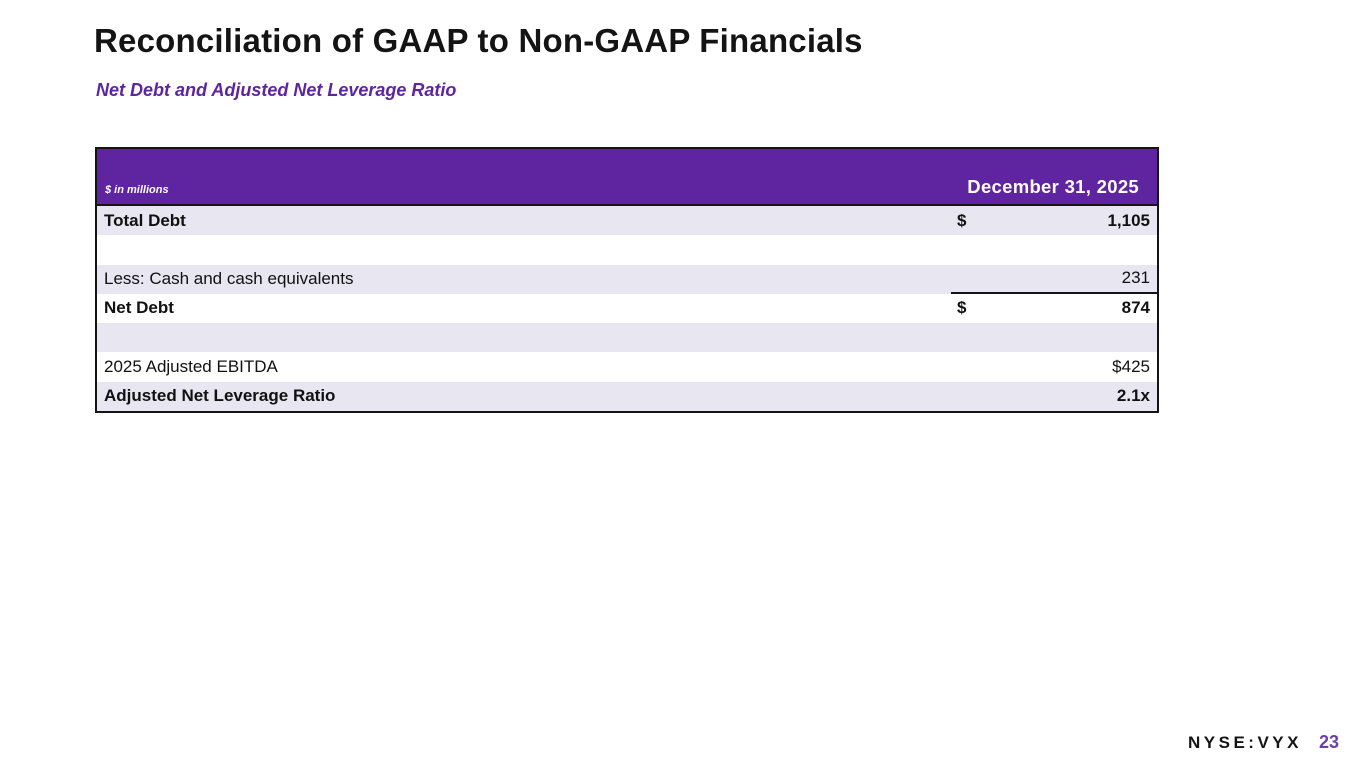 This screenshot has width=1365, height=768. I want to click on row-label: Net Debt, so click(139, 308).